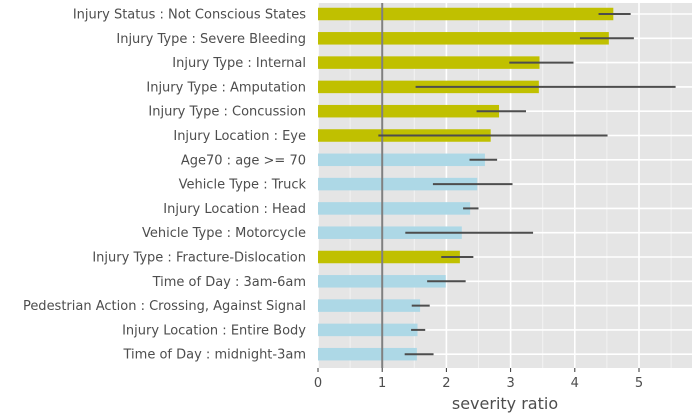 The height and width of the screenshot is (415, 697). I want to click on category-label: Vehicle Type : Truck, so click(243, 185).